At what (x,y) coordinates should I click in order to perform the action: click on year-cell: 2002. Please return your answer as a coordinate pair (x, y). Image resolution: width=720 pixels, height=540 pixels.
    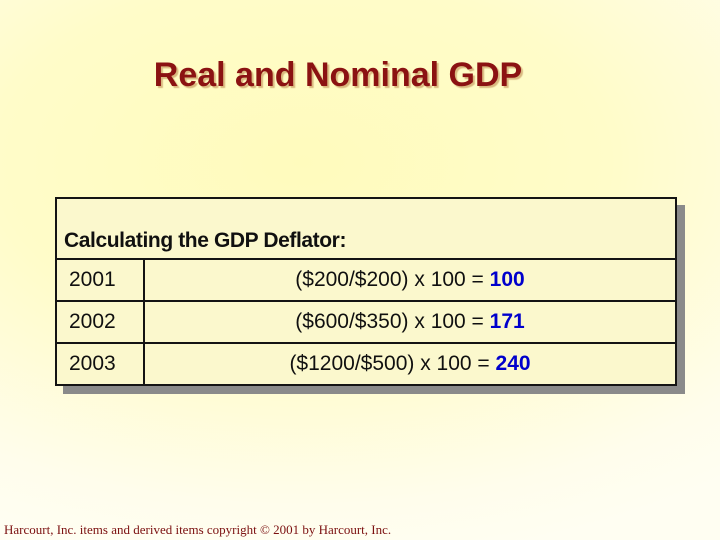
    Looking at the image, I should click on (101, 322).